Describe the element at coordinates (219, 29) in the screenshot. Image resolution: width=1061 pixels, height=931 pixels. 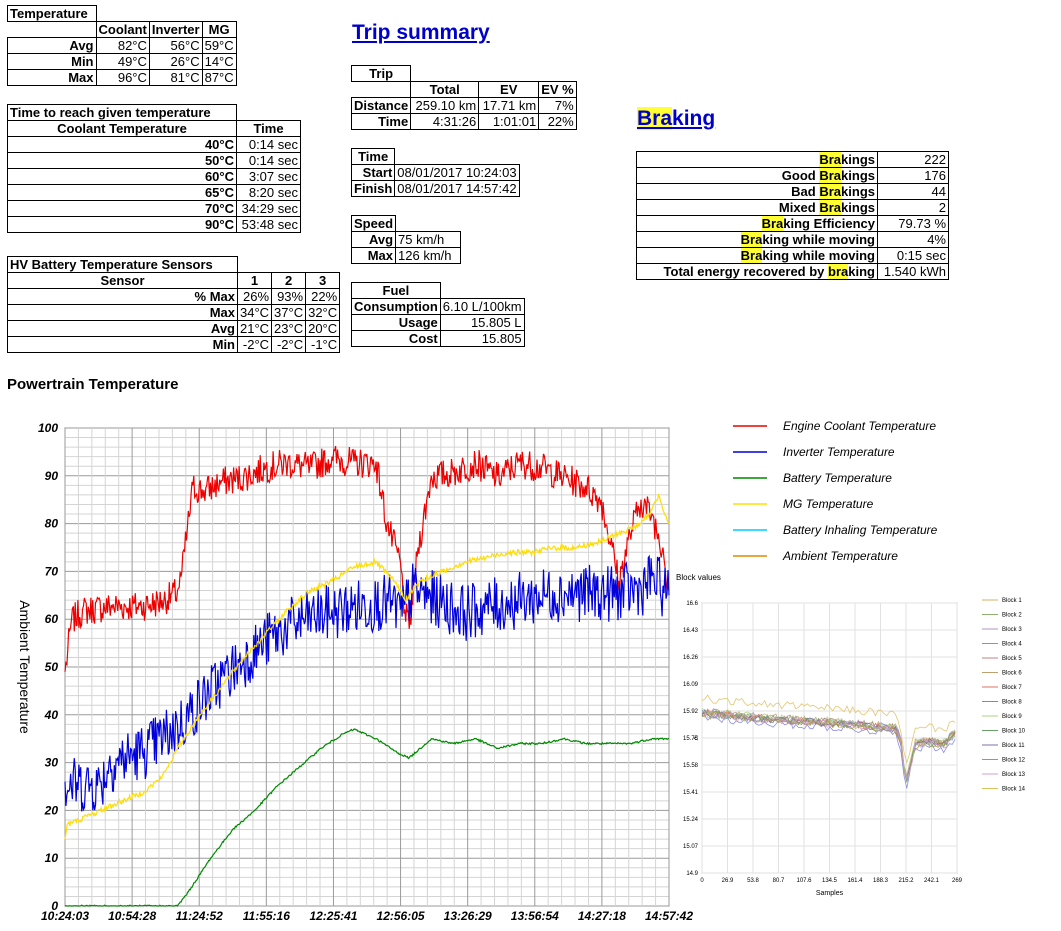
I see `column-header: MG` at that location.